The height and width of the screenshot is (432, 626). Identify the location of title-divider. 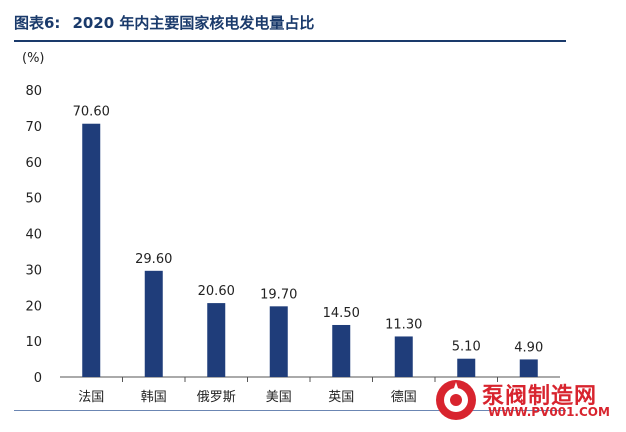
(290, 41).